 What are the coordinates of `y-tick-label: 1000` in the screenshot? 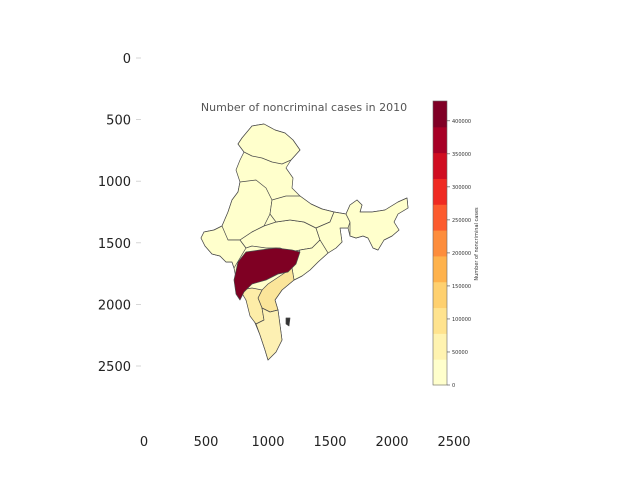 It's located at (114, 182).